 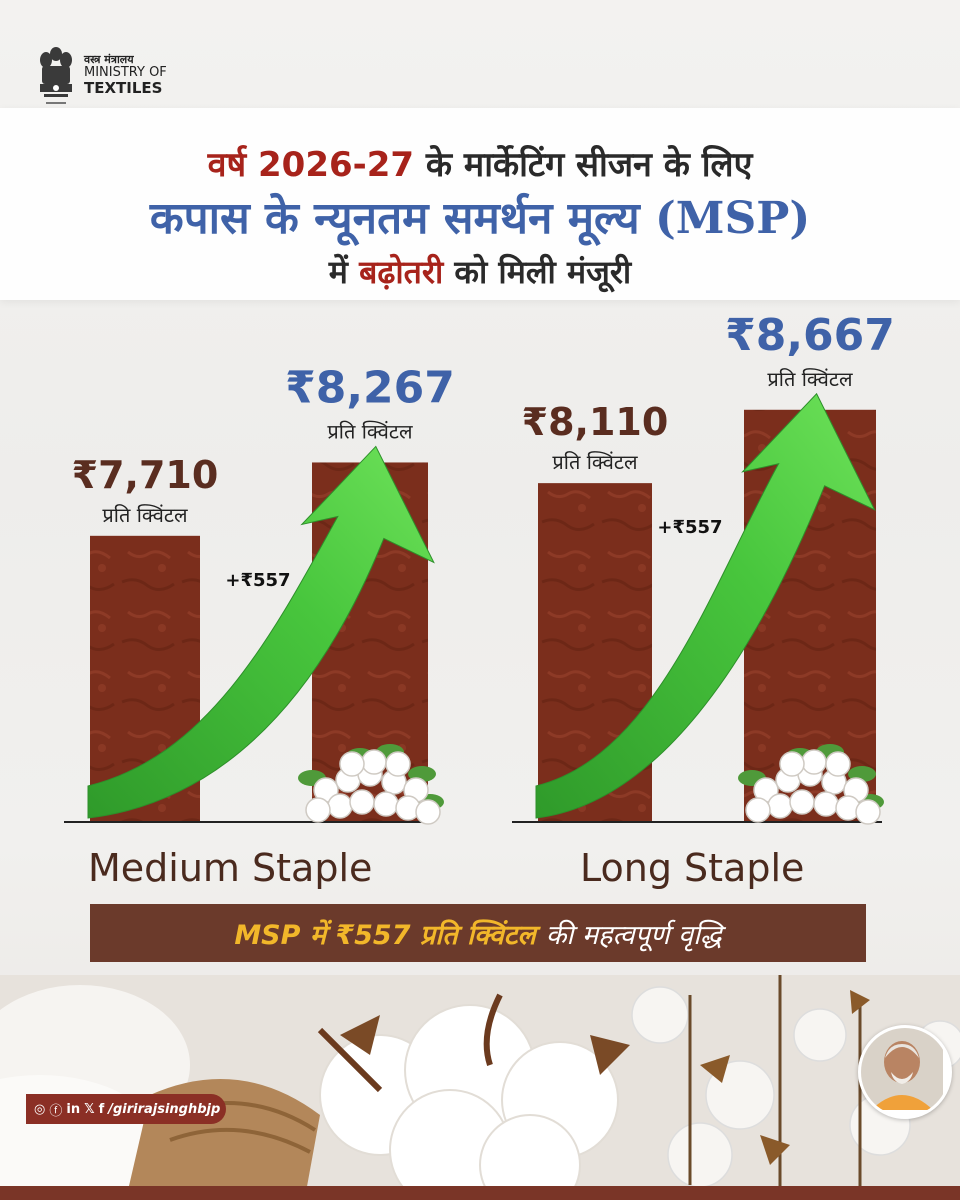 I want to click on headline-line1-rest: के मार्केटिंग सीजन के लिए, so click(x=589, y=165).